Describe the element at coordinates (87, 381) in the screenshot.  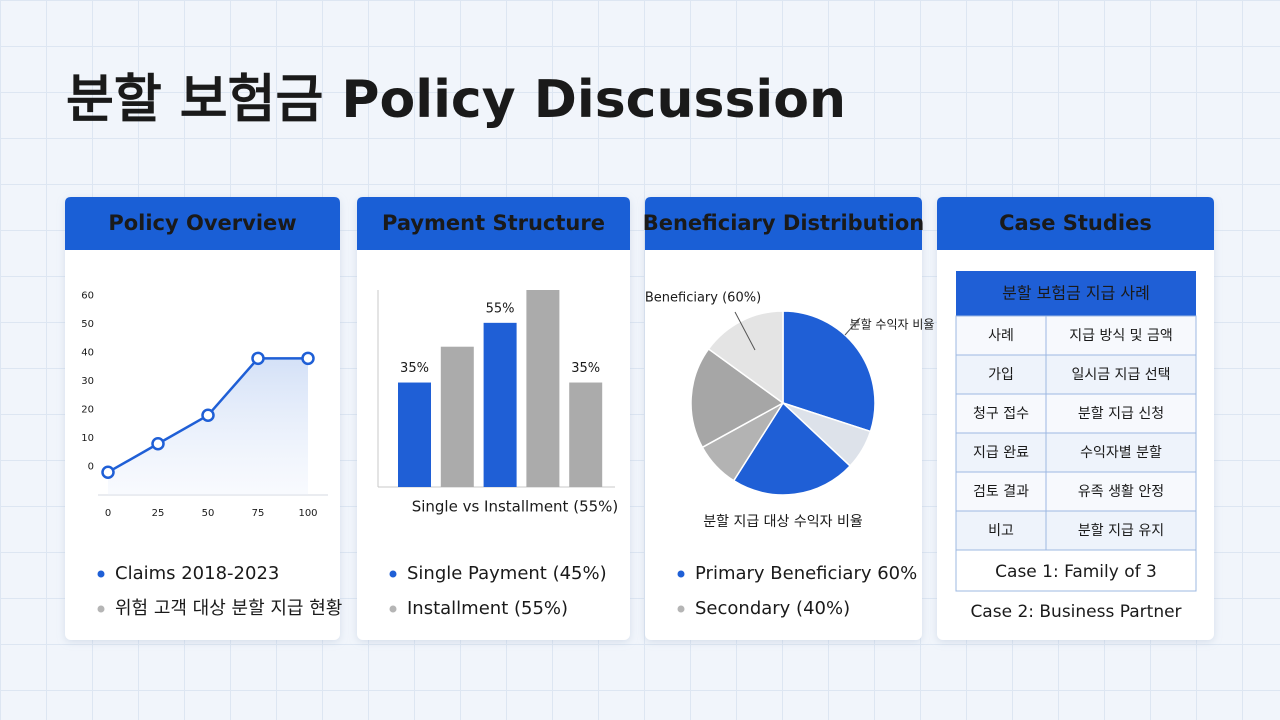
I see `y-tick-label: 30` at that location.